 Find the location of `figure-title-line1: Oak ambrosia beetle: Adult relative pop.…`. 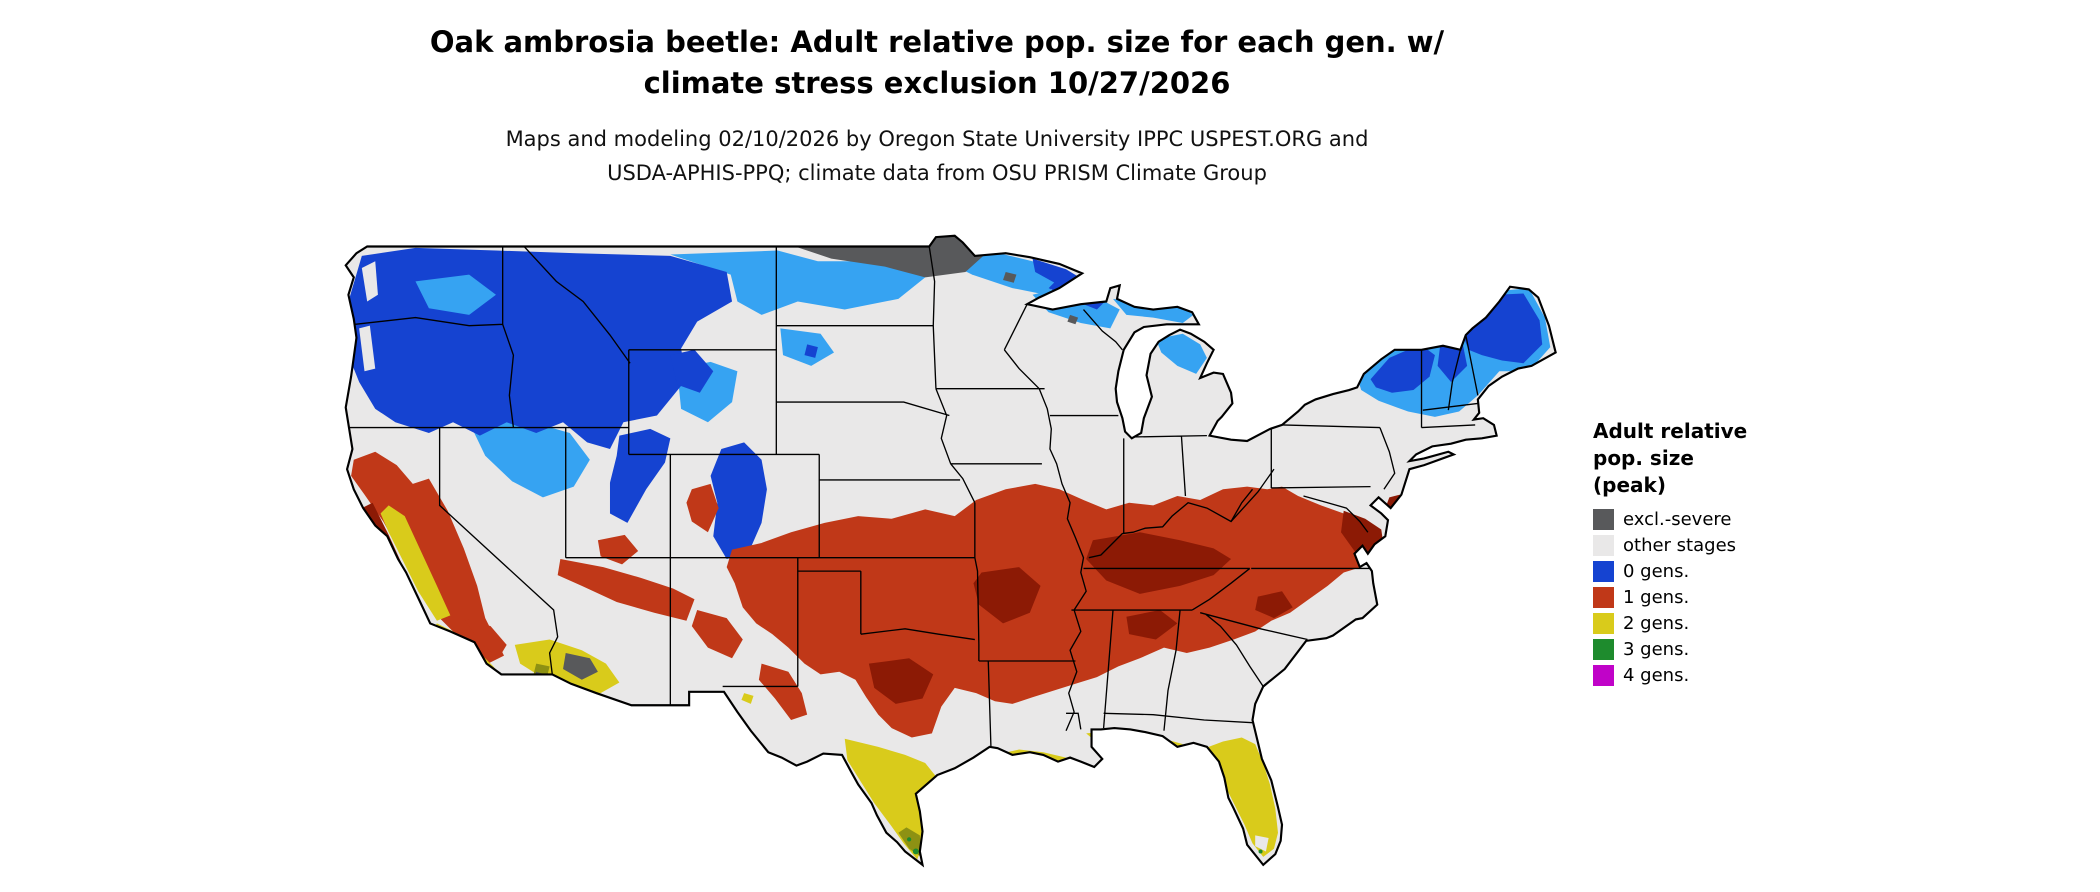

figure-title-line1: Oak ambrosia beetle: Adult relative pop.… is located at coordinates (937, 42).